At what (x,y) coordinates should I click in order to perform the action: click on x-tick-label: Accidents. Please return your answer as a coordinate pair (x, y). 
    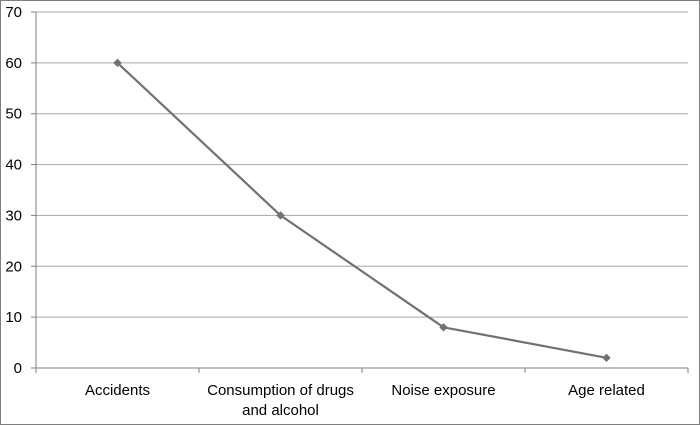
    Looking at the image, I should click on (117, 390).